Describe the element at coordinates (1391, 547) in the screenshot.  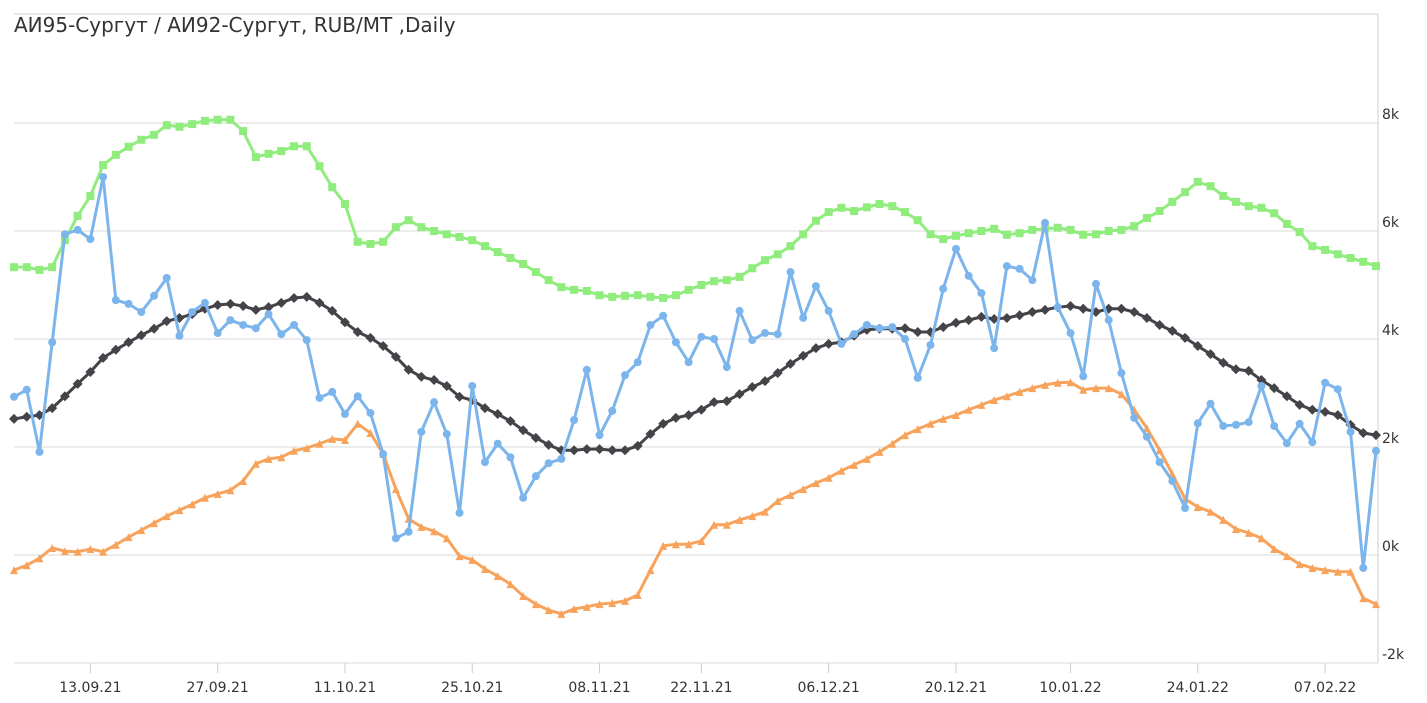
I see `y-tick-label: 0k` at that location.